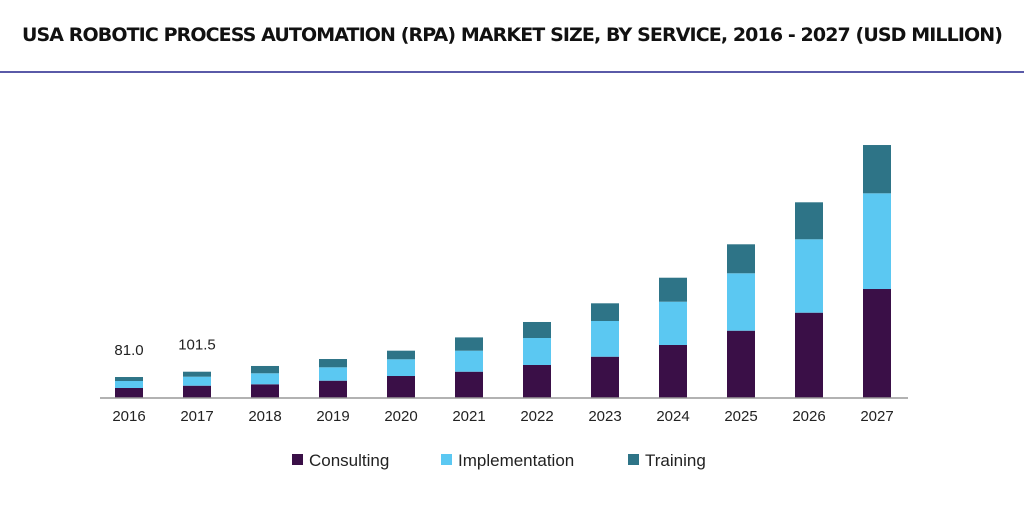  Describe the element at coordinates (349, 460) in the screenshot. I see `legend-label-consulting: Consulting` at that location.